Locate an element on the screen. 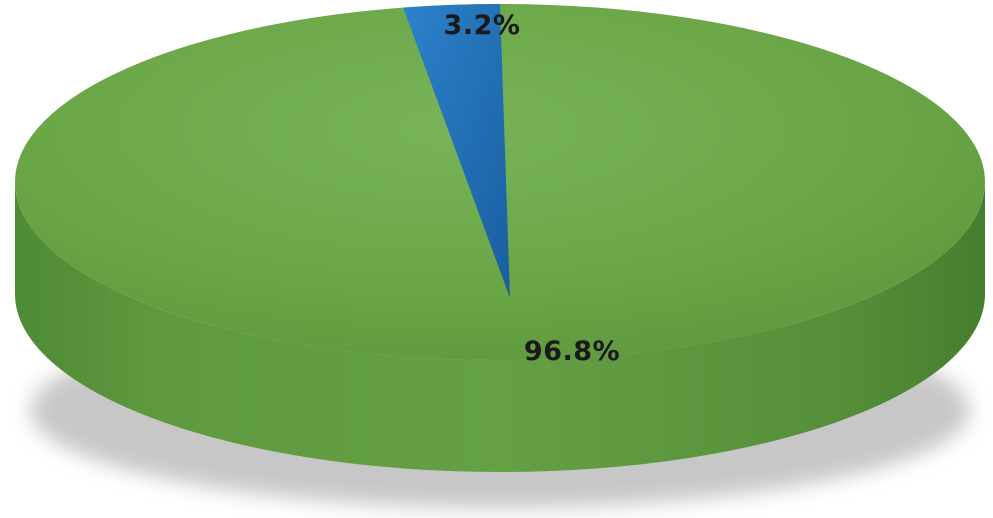 The image size is (993, 518). data-label-small-slice: 3.2% is located at coordinates (482, 25).